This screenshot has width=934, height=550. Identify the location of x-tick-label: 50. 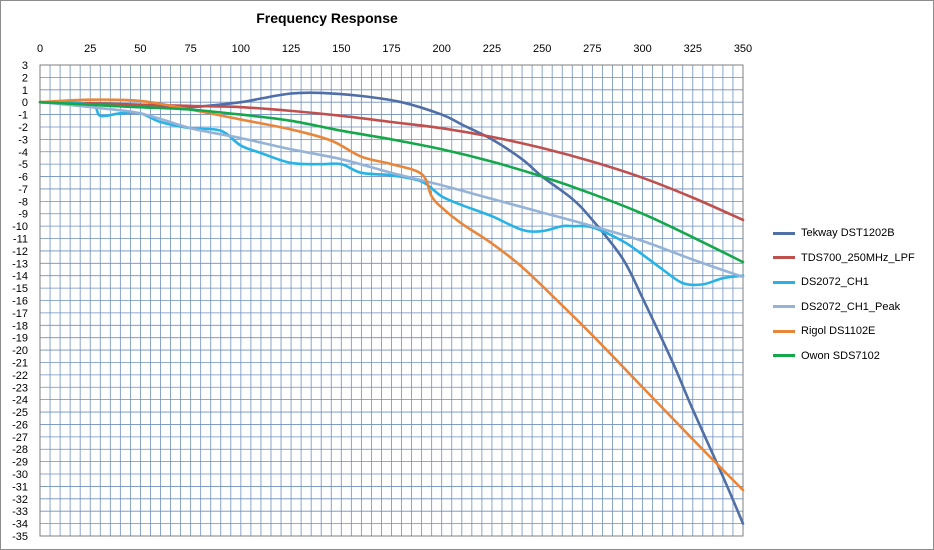
(140, 49).